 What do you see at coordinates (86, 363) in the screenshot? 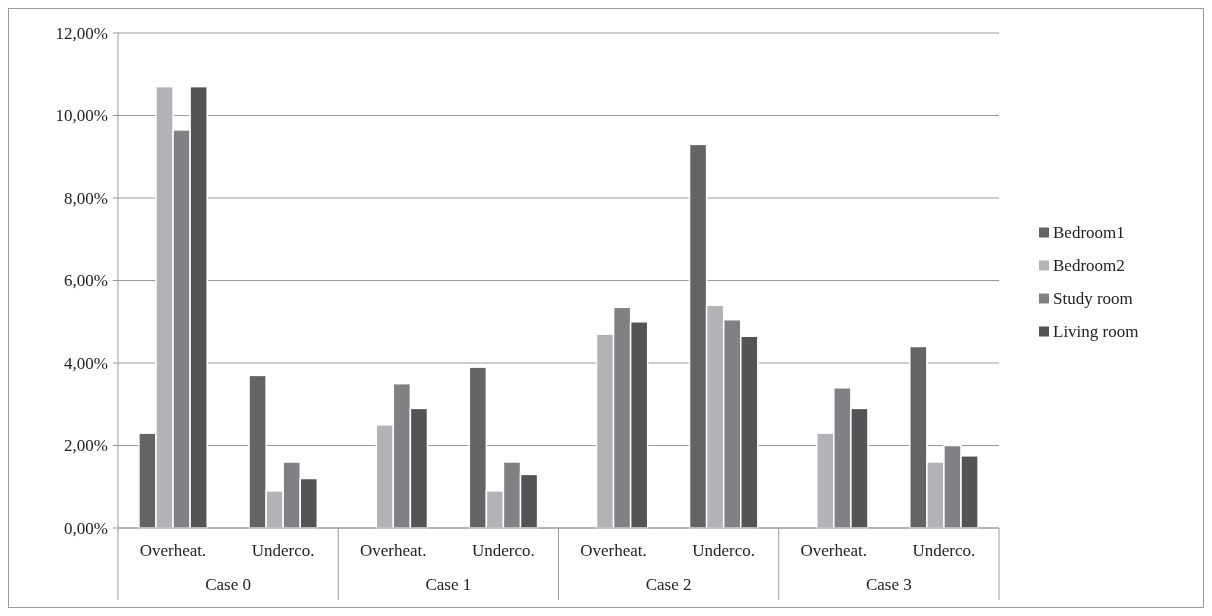
I see `y-tick-label: 4,00%` at bounding box center [86, 363].